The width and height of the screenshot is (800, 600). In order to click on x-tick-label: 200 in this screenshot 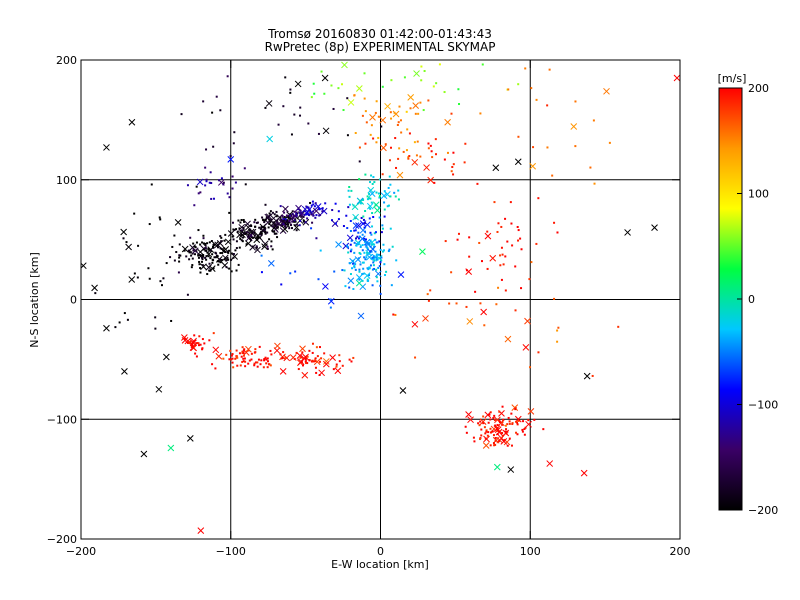, I will do `click(680, 551)`.